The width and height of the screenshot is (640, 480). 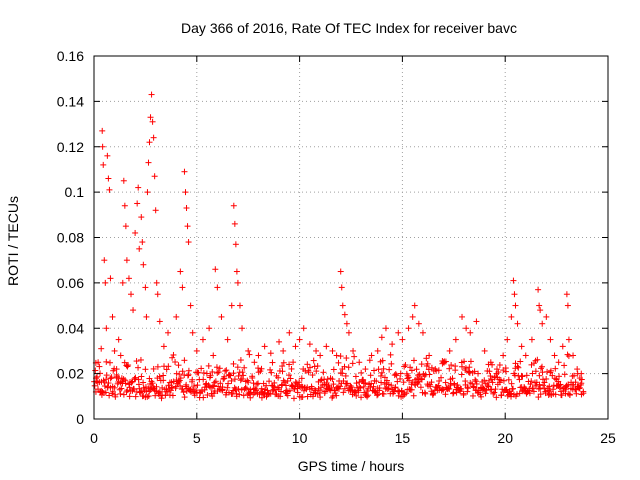 I want to click on x-tick-label: 10, so click(x=300, y=438).